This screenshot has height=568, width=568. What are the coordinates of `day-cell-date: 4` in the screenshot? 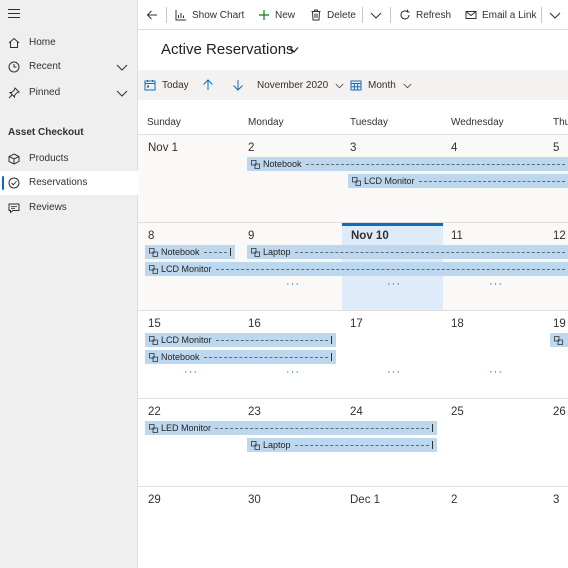 It's located at (454, 148).